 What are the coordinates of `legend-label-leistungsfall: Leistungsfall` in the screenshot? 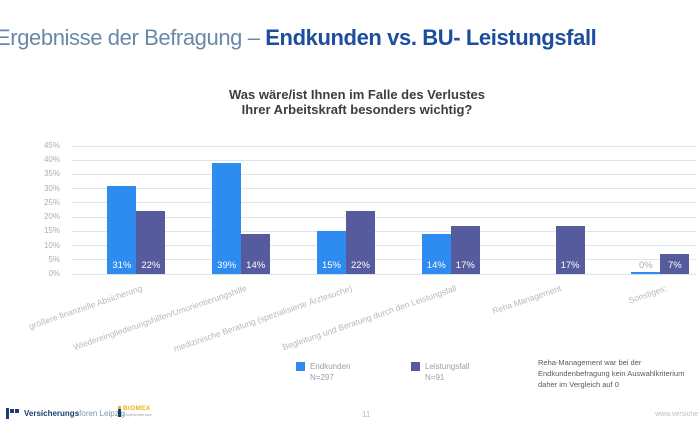 It's located at (447, 366).